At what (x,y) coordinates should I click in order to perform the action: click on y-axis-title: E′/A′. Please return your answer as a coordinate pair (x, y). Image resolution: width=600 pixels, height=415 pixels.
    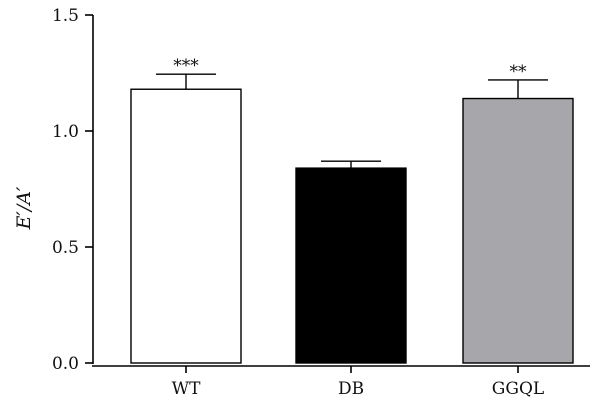
    Looking at the image, I should click on (24, 208).